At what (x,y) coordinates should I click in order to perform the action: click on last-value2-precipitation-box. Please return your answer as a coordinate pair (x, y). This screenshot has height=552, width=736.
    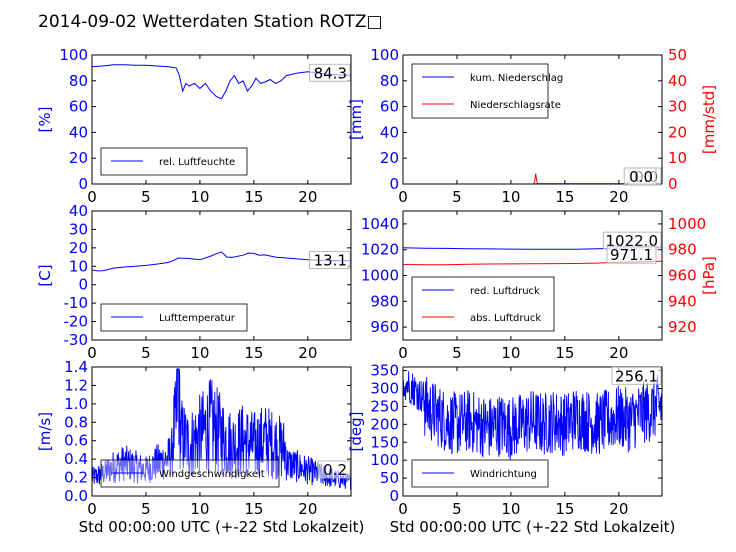
    Looking at the image, I should click on (640, 176).